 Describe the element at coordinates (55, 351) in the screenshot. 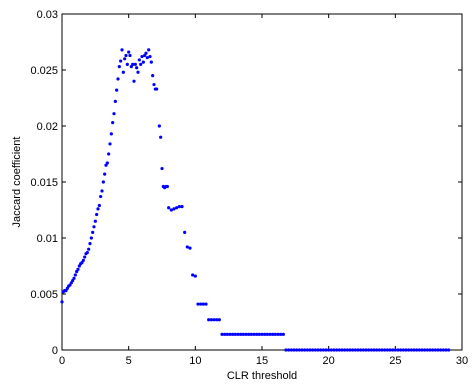

I see `y-tick-label: 0` at that location.